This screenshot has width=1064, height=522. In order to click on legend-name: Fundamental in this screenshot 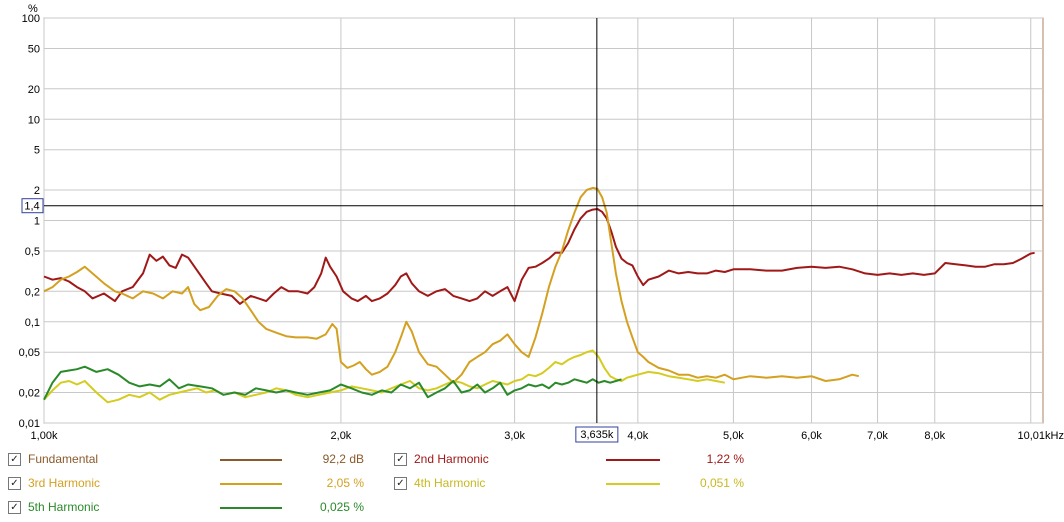, I will do `click(63, 459)`.